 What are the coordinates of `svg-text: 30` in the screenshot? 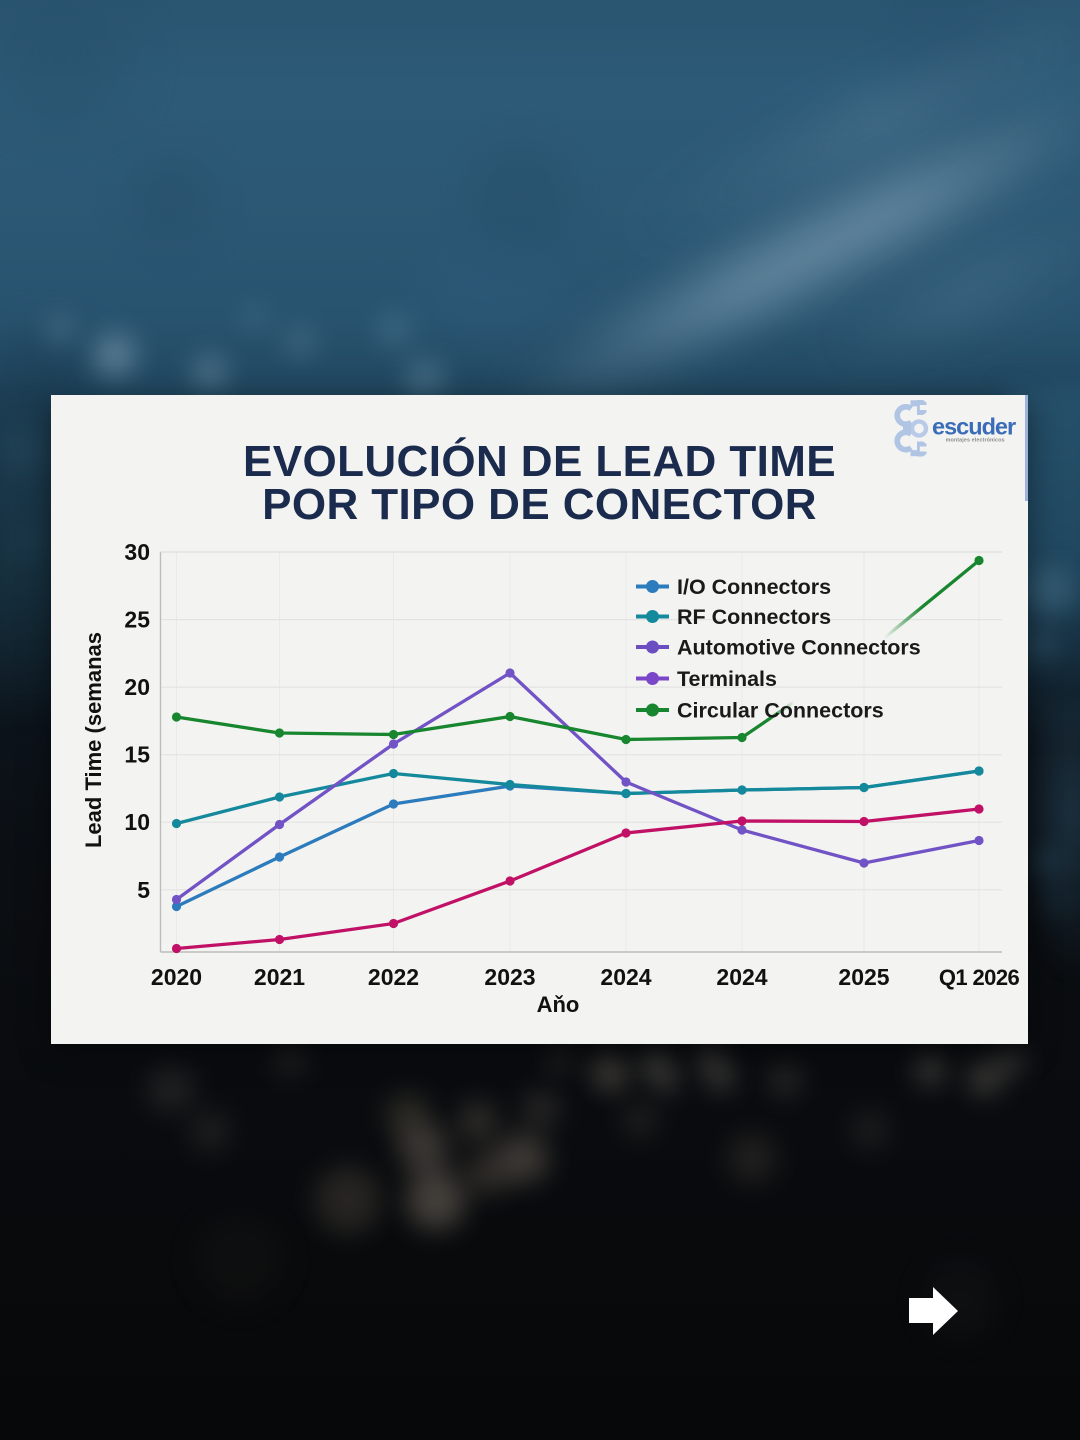 It's located at (137, 552).